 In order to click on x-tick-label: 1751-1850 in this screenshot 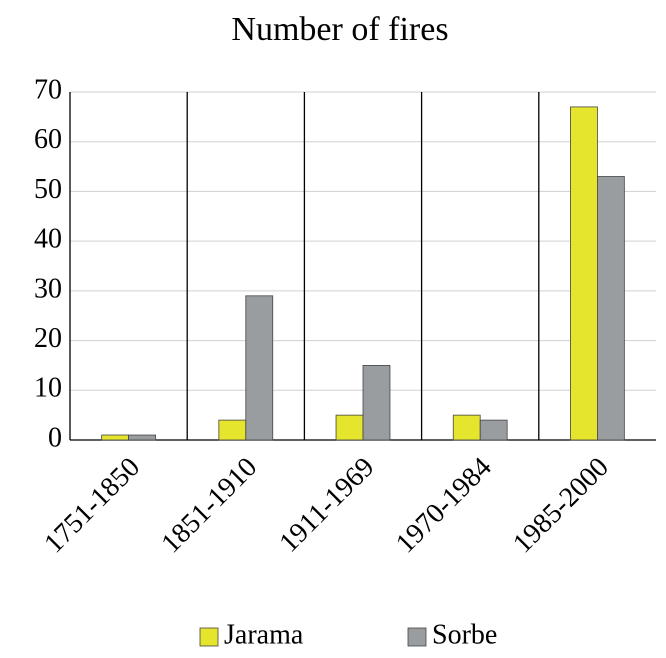, I will do `click(92, 506)`.